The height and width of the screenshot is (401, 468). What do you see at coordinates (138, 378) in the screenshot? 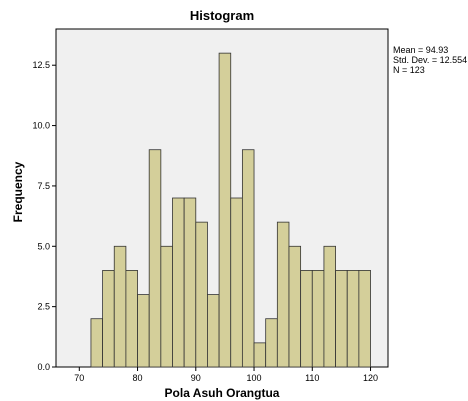
I see `x-tick-label: 80` at bounding box center [138, 378].